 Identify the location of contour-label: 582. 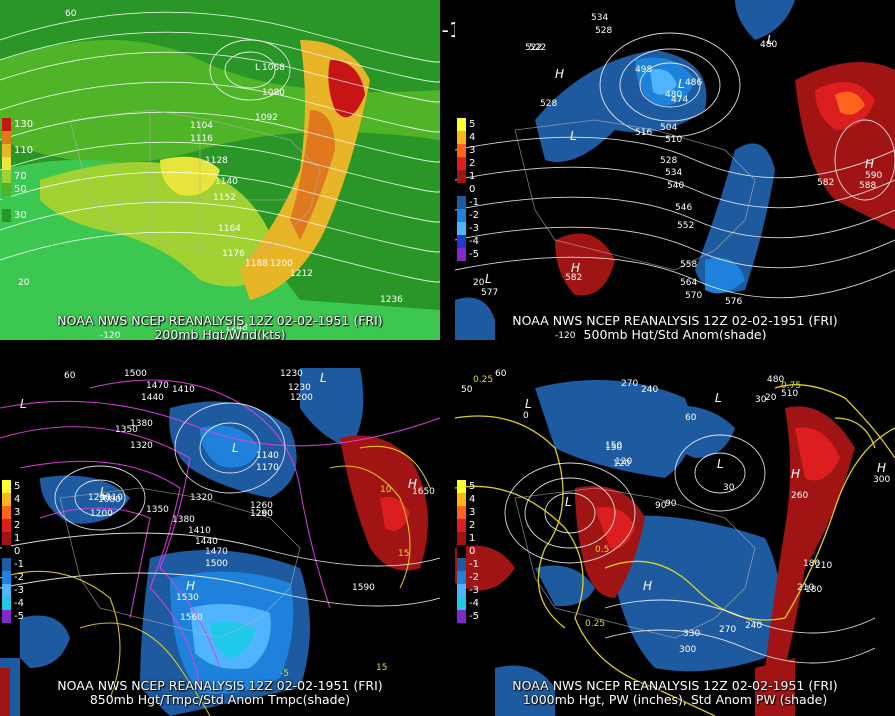
(825, 183).